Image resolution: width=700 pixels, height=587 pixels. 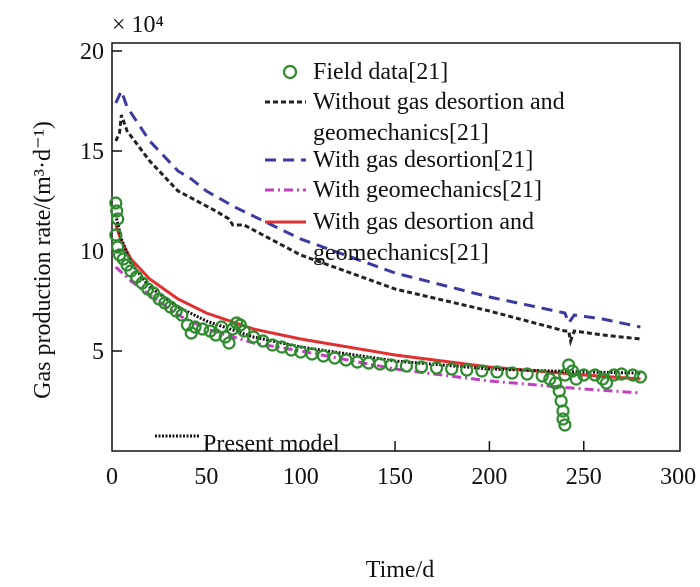 What do you see at coordinates (206, 477) in the screenshot?
I see `x-tick-label: 50` at bounding box center [206, 477].